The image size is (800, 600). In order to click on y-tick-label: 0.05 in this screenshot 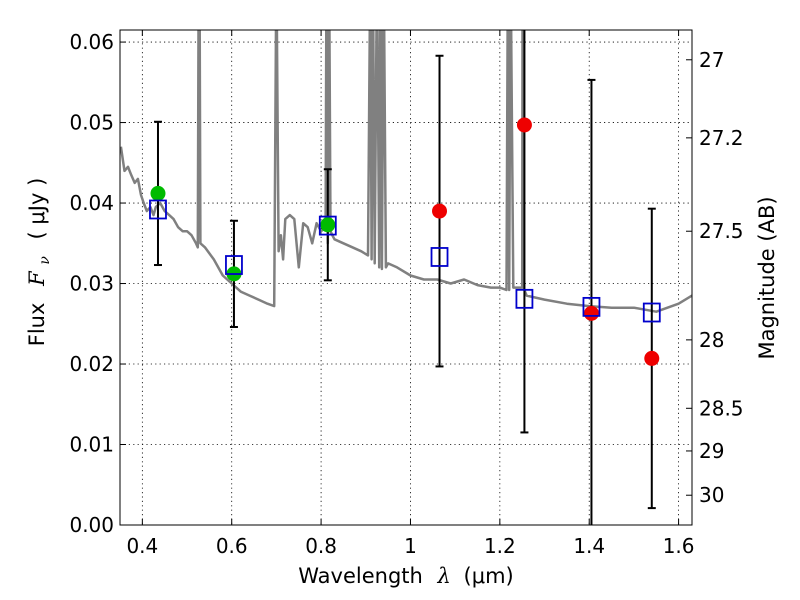, I will do `click(91, 123)`.